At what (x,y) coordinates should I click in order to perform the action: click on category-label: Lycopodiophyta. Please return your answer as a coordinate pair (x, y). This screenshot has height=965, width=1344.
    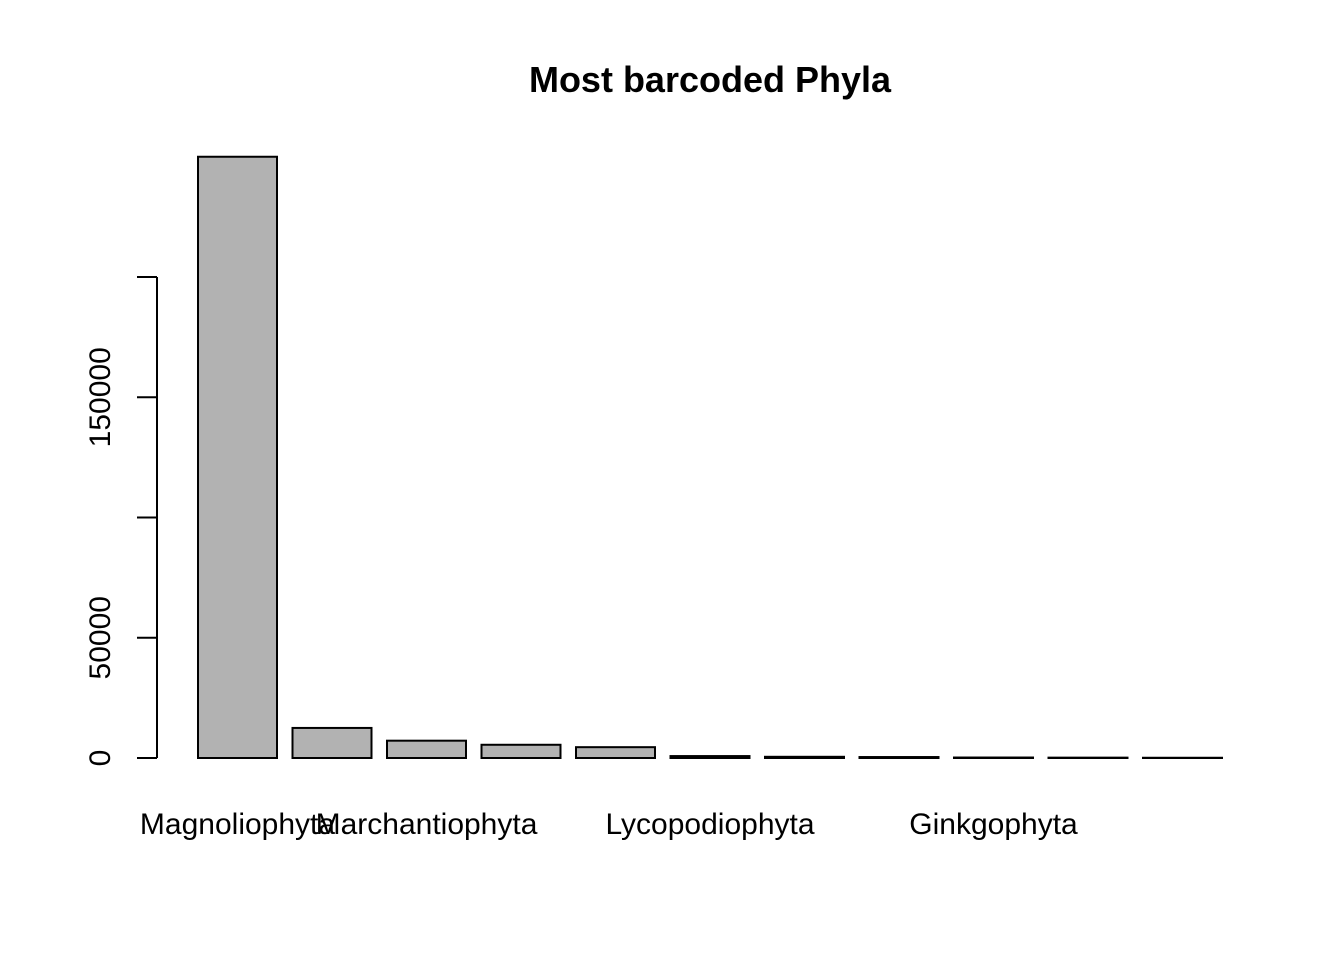
    Looking at the image, I should click on (709, 824).